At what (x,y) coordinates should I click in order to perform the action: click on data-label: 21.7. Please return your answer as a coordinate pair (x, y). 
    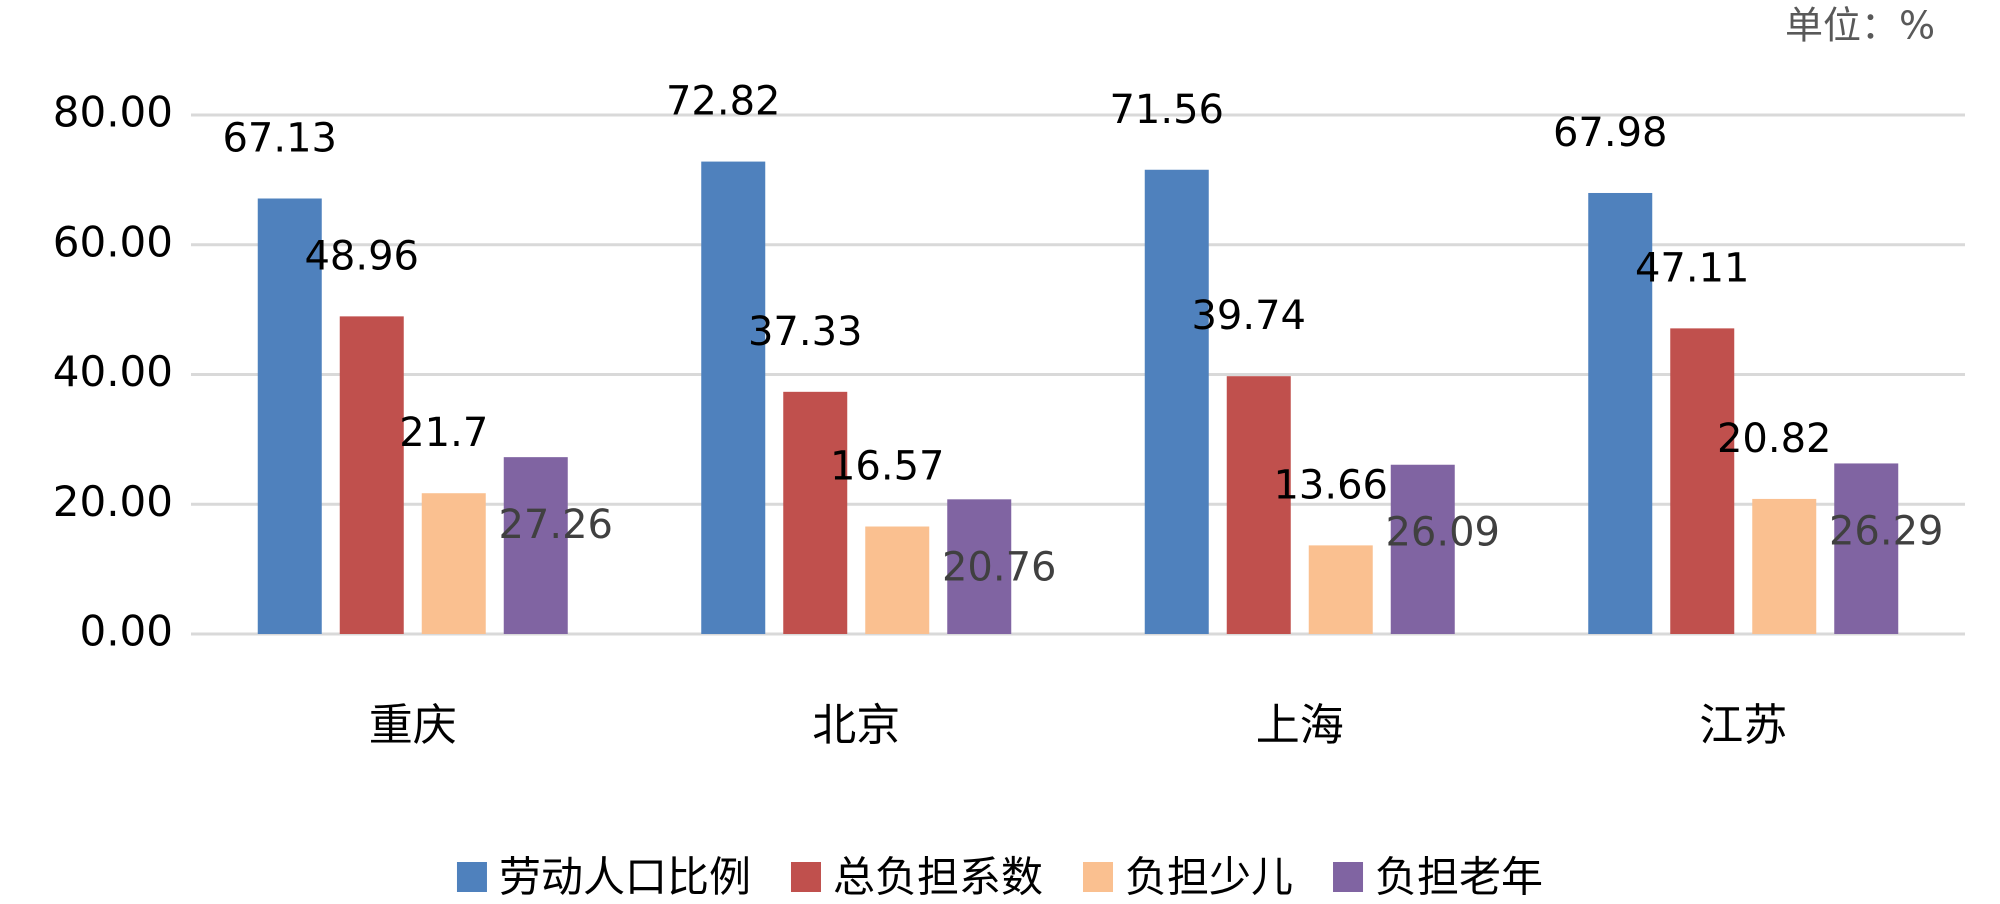
    Looking at the image, I should click on (443, 433).